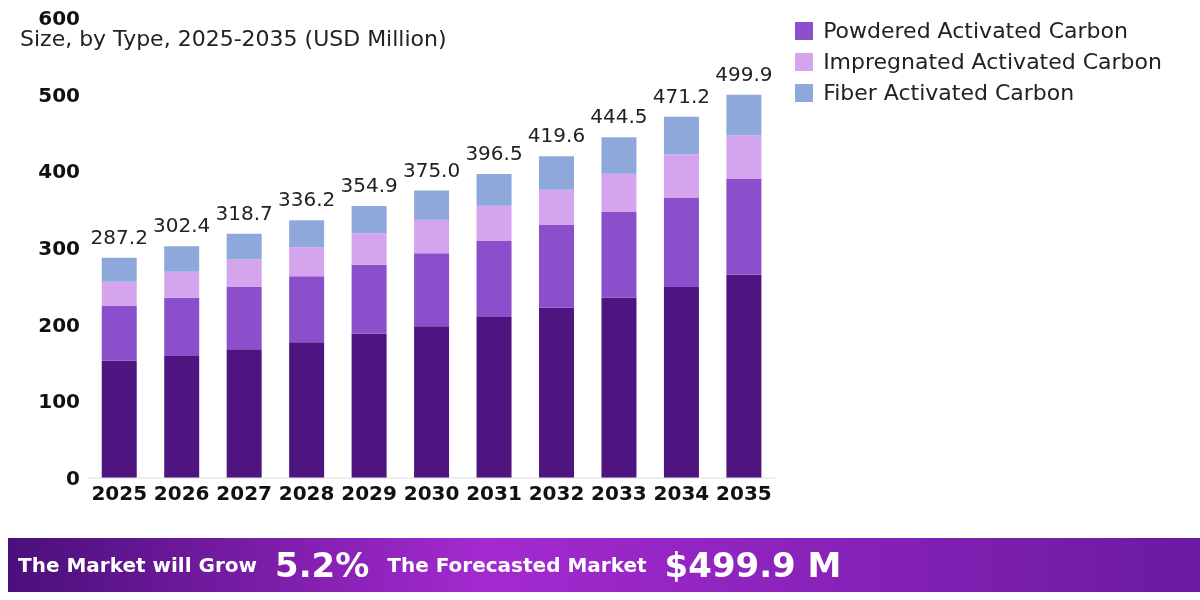 This screenshot has height=600, width=1200. What do you see at coordinates (59, 171) in the screenshot?
I see `y-tick-label: 400` at bounding box center [59, 171].